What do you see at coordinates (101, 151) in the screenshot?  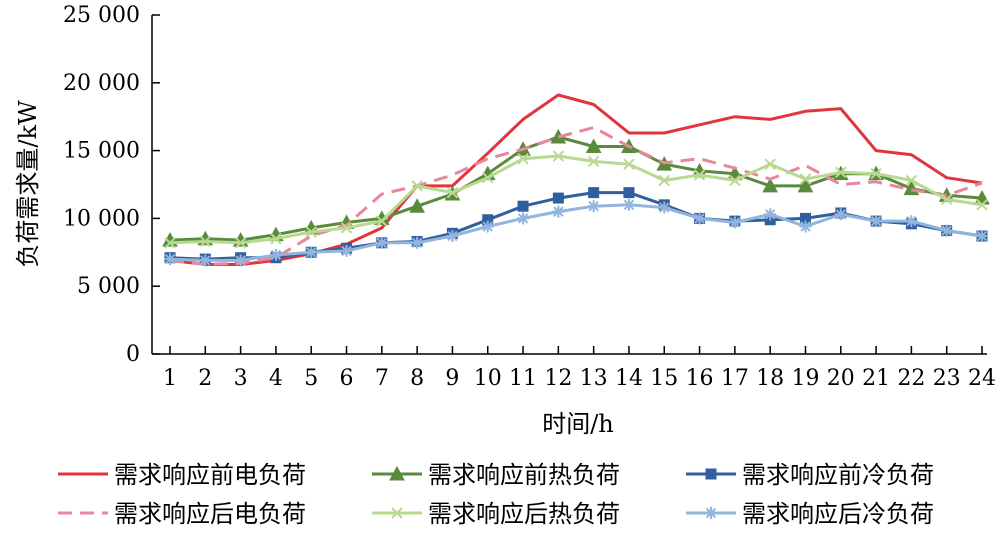 I see `y-tick-label: 15 000` at bounding box center [101, 151].